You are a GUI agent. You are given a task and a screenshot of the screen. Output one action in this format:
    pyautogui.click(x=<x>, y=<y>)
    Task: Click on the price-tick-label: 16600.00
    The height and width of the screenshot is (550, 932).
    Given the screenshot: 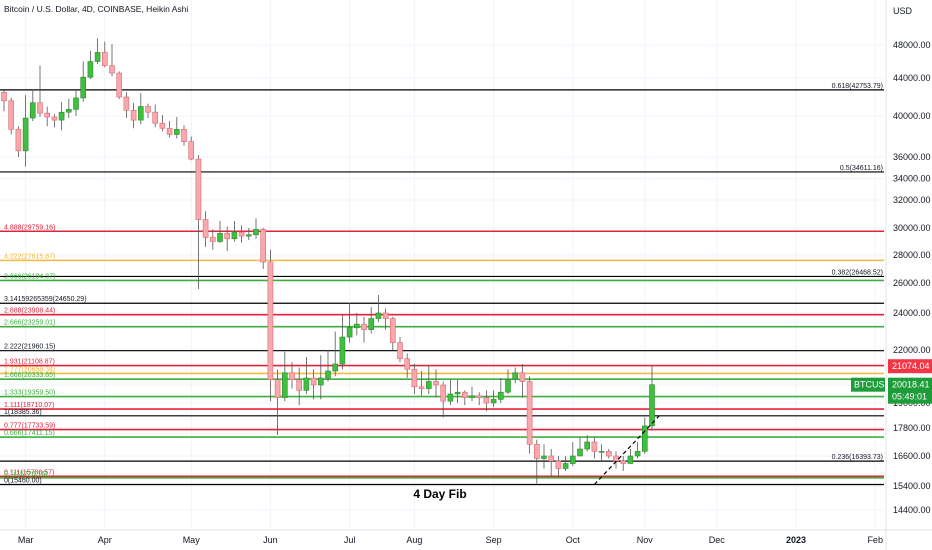 What is the action you would take?
    pyautogui.click(x=912, y=456)
    